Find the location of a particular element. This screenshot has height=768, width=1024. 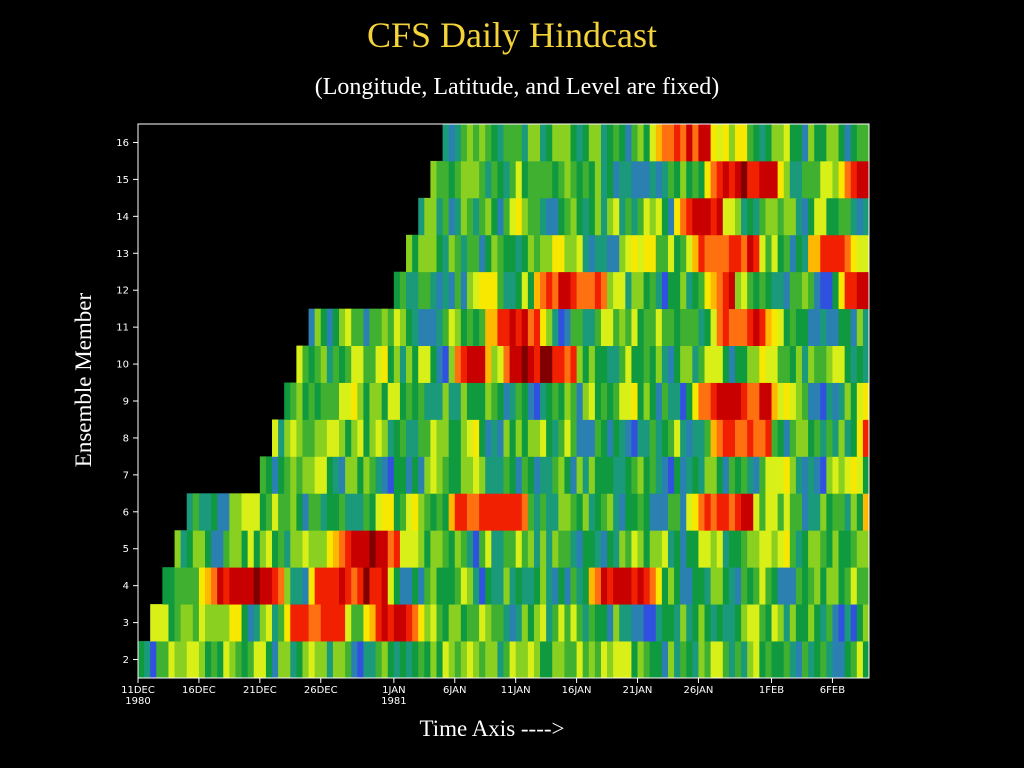

y-tick-label: 12 is located at coordinates (122, 291).